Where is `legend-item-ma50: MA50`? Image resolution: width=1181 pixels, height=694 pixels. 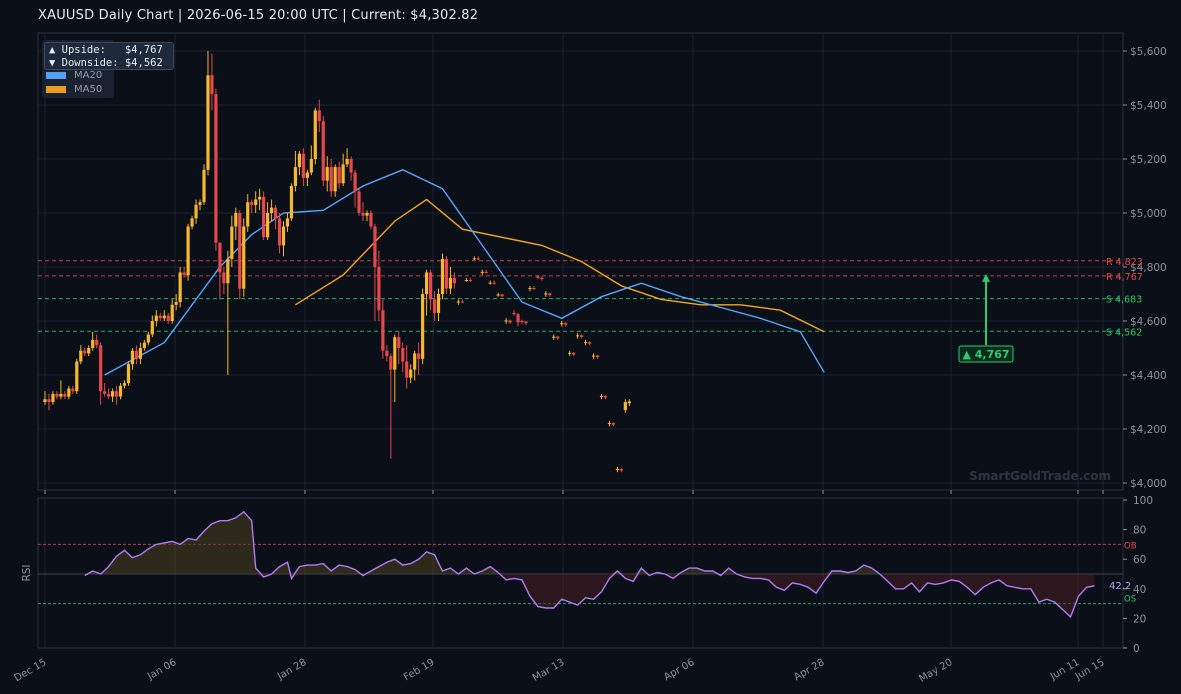 legend-item-ma50: MA50 is located at coordinates (74, 89).